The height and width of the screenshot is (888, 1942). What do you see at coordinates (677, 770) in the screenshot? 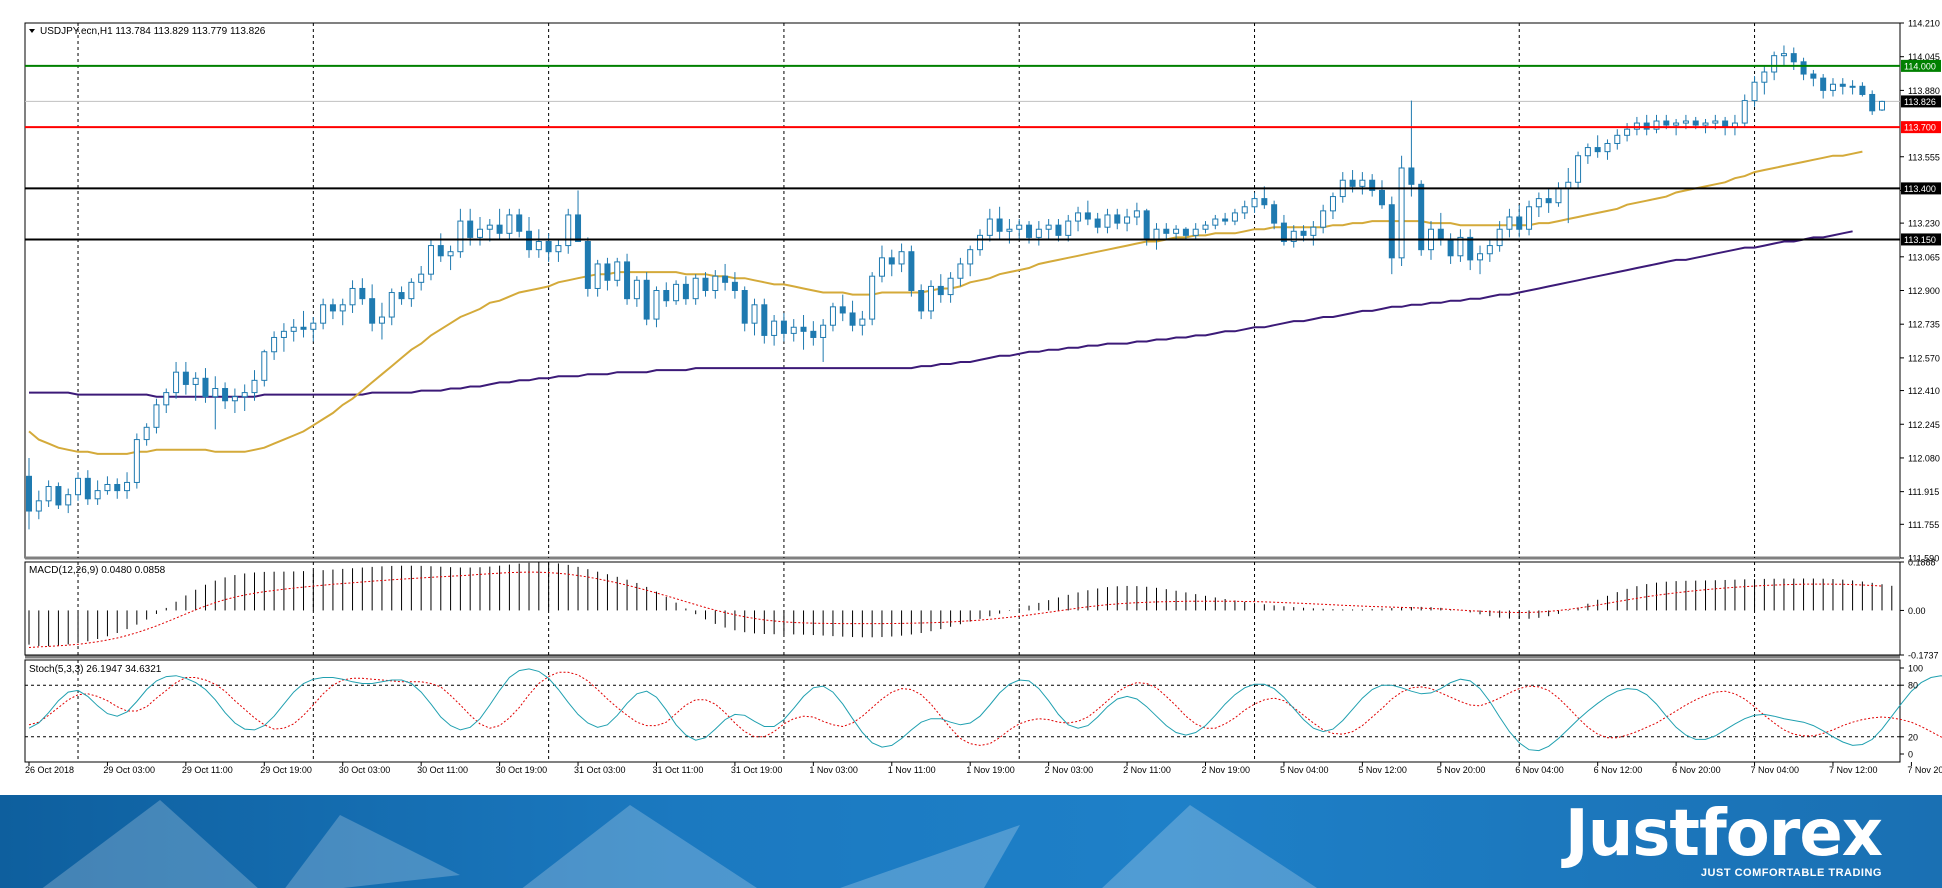
I see `time-tick-label: 31 Oct 11:00` at bounding box center [677, 770].